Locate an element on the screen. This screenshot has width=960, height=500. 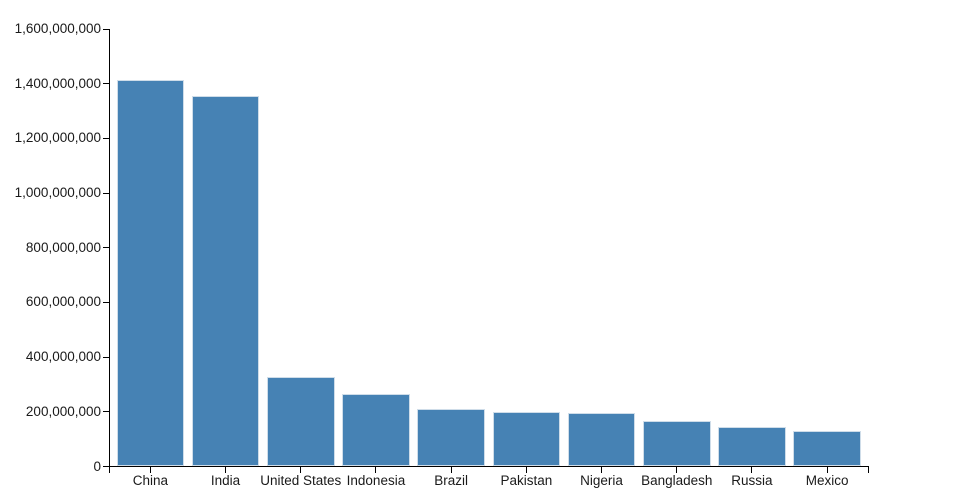
bar-india is located at coordinates (225, 281).